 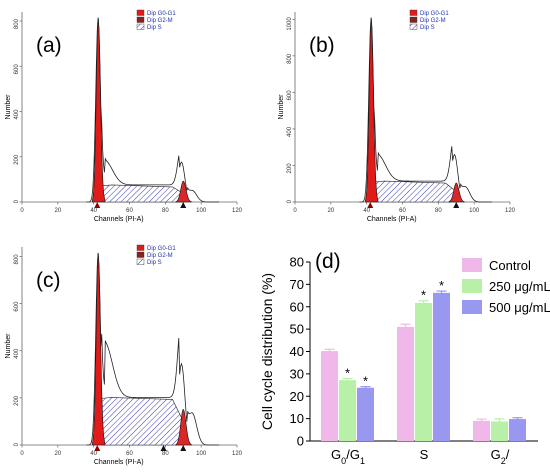 I want to click on y-tick-label: 20, so click(x=297, y=396).